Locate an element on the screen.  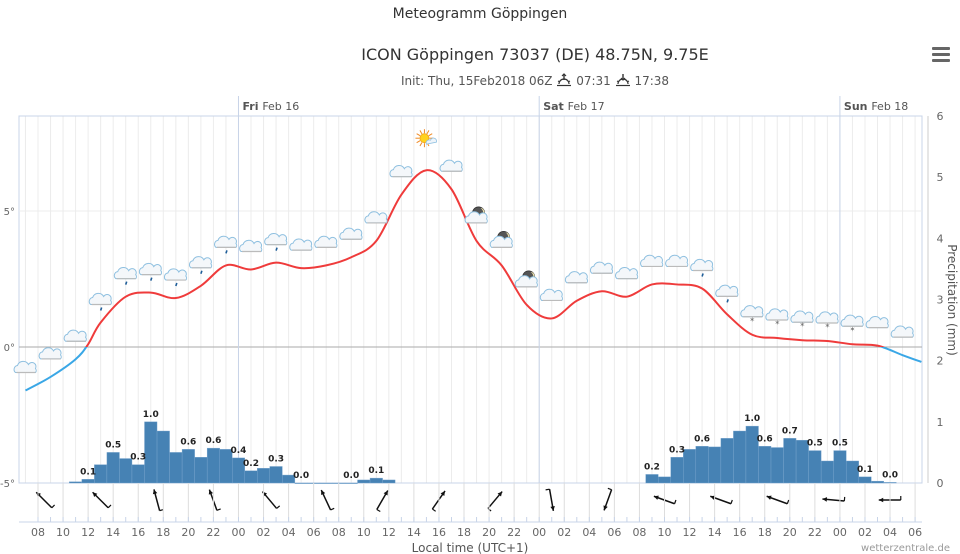
precip-label: 0.7 is located at coordinates (790, 431).